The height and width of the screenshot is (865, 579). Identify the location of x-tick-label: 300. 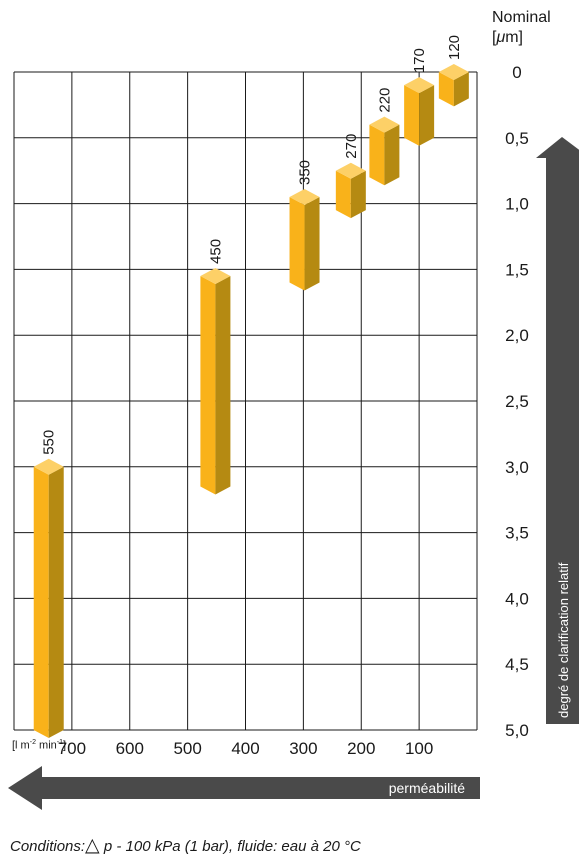
(303, 748).